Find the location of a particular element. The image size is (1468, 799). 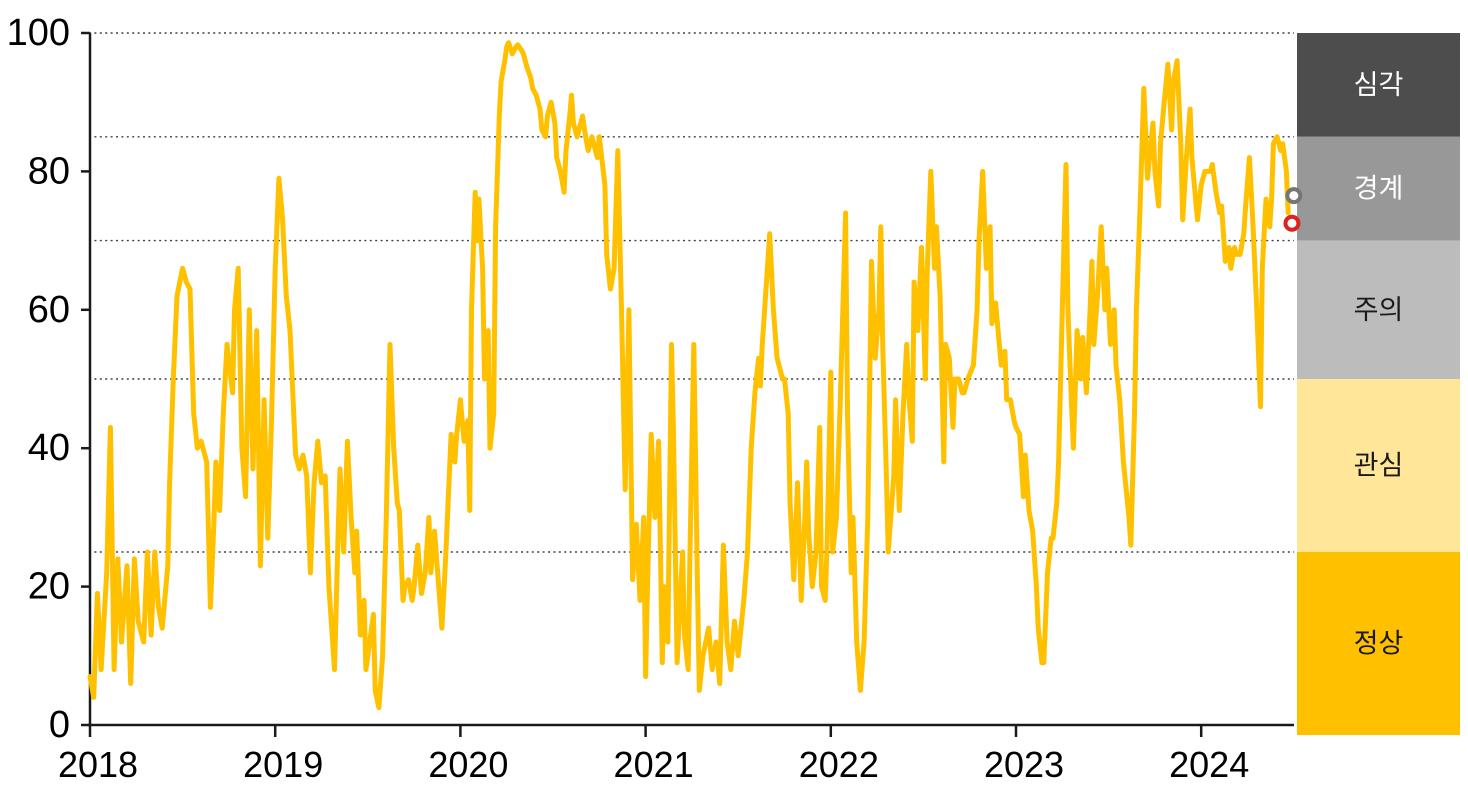

legend-band-경계 is located at coordinates (1378, 188).